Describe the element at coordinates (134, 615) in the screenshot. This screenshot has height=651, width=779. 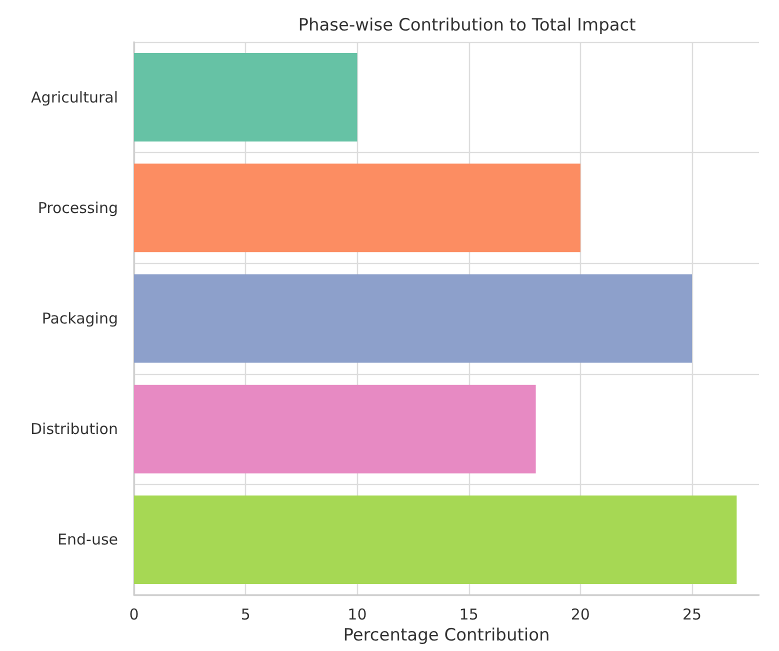
I see `x-tick-label: 0` at that location.